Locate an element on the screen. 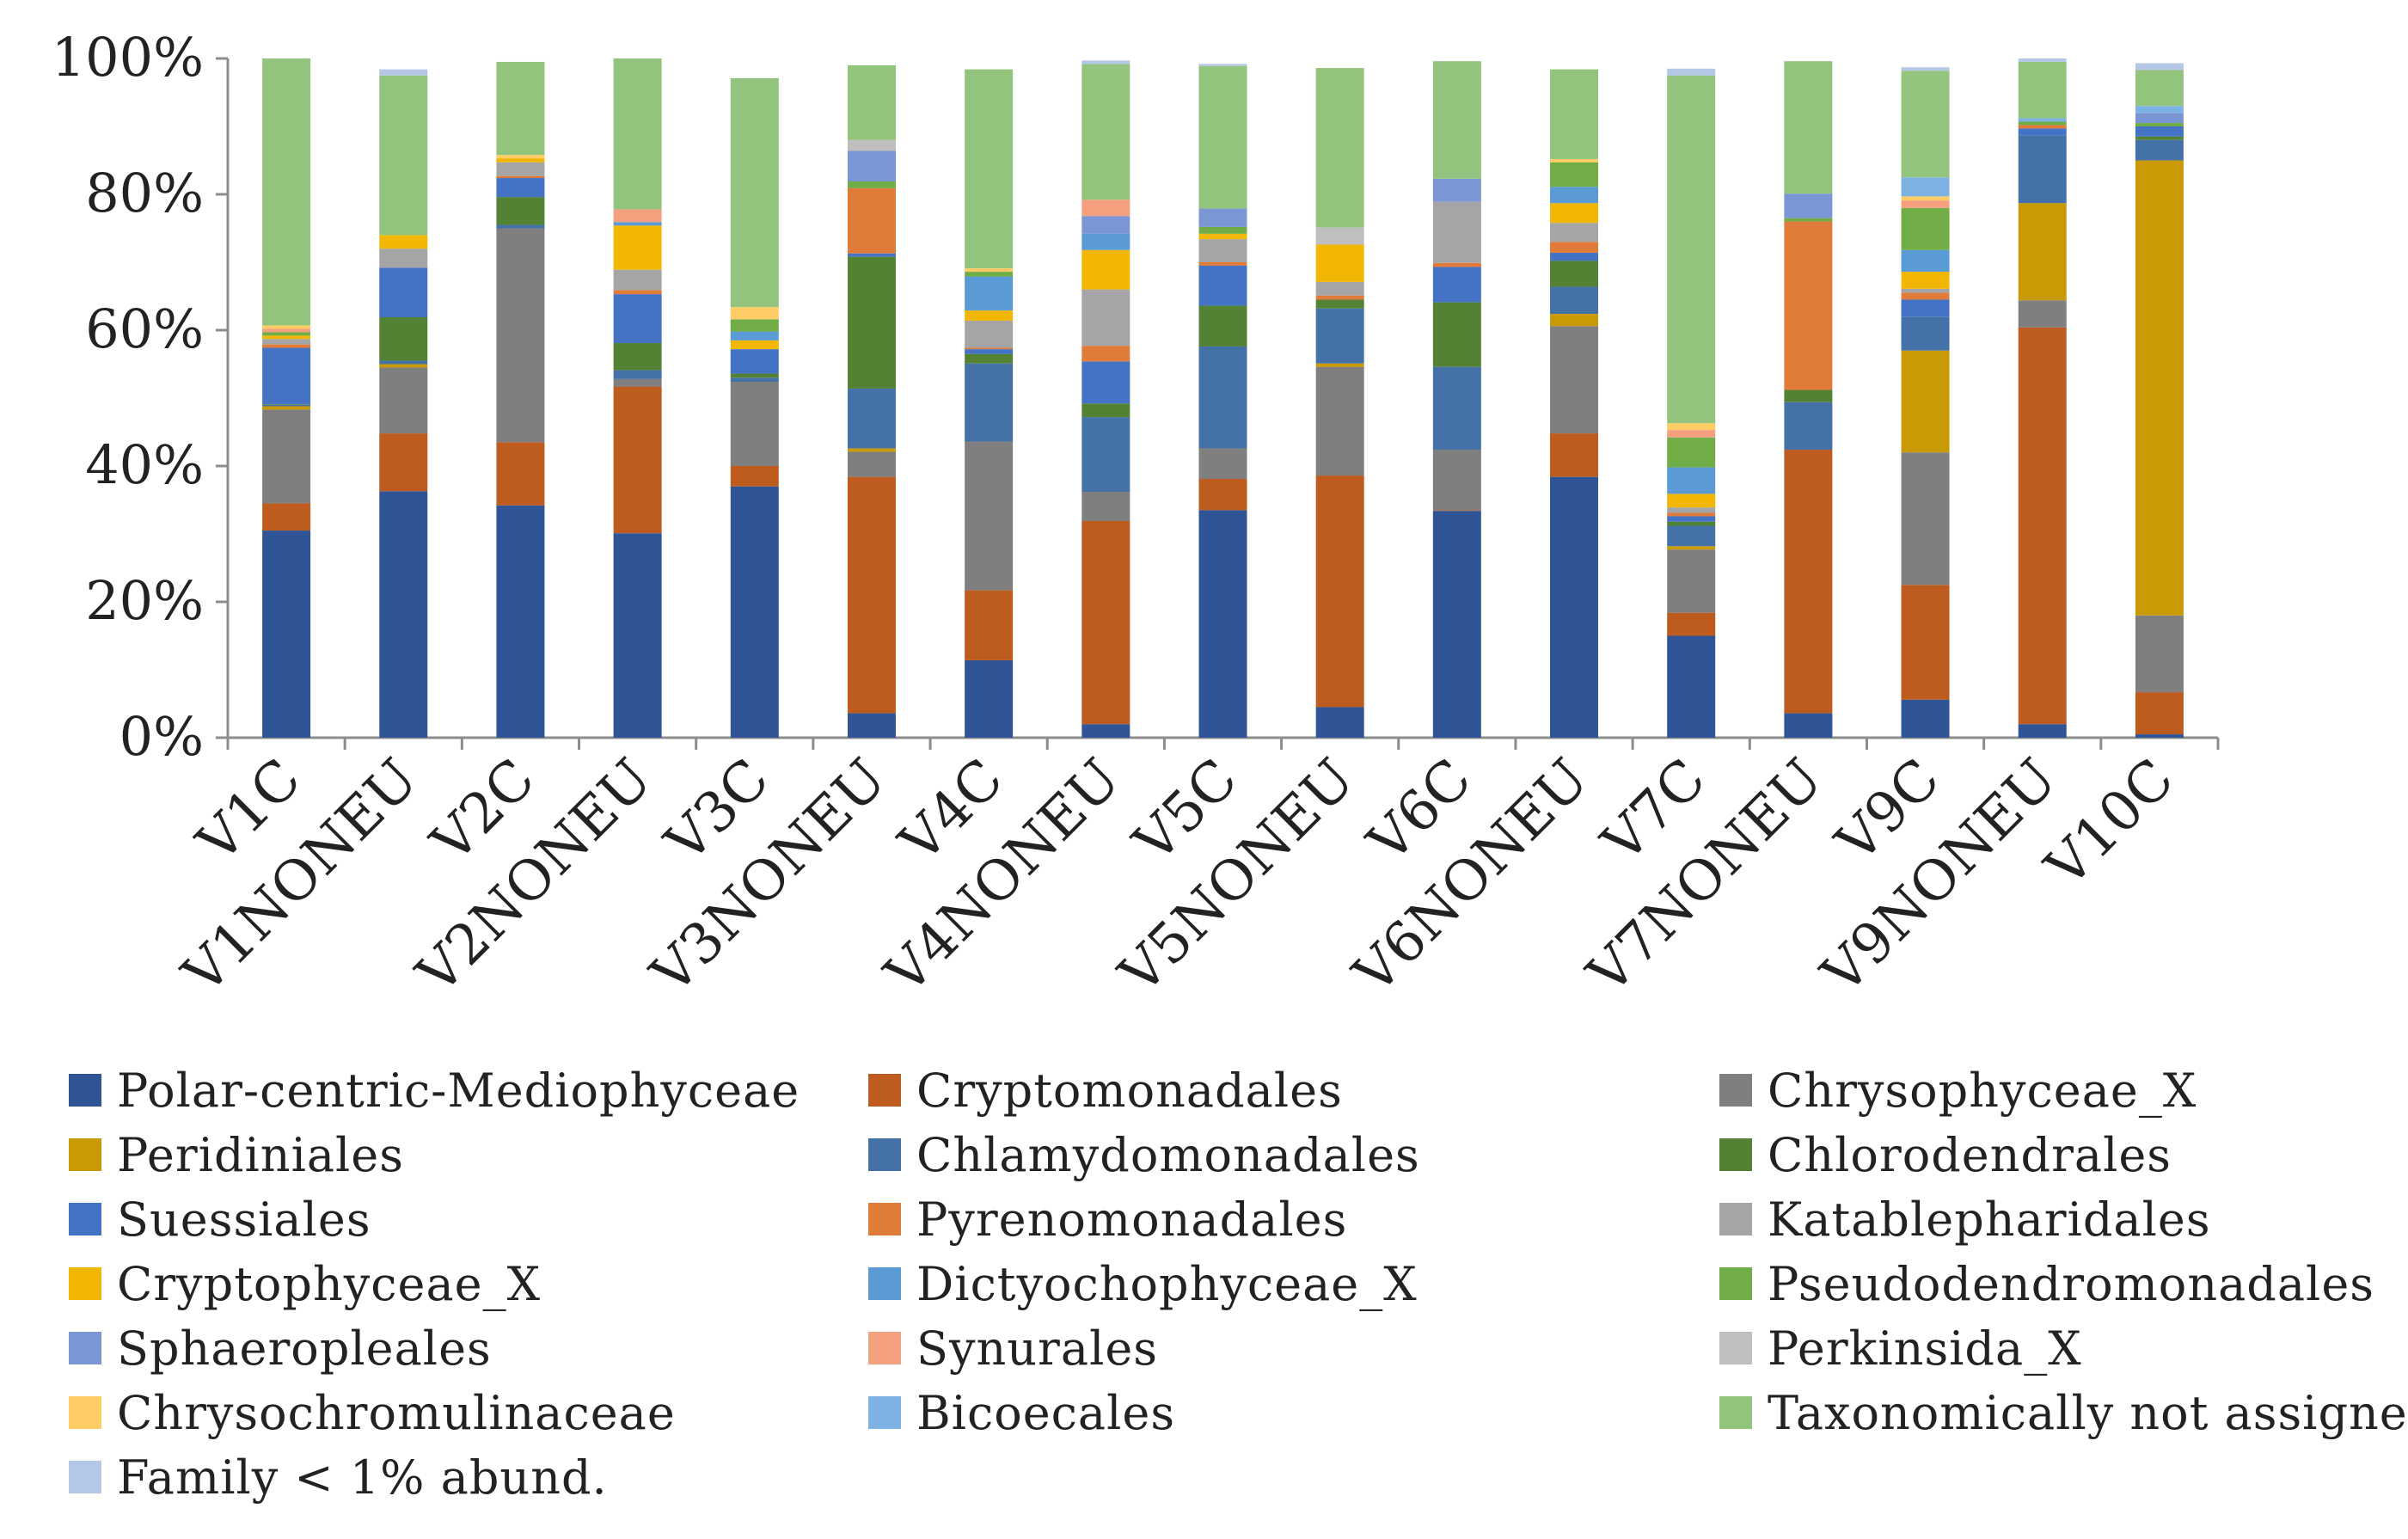 The width and height of the screenshot is (2408, 1539). legend-item: Pseudodendromonadales is located at coordinates (2046, 1284).